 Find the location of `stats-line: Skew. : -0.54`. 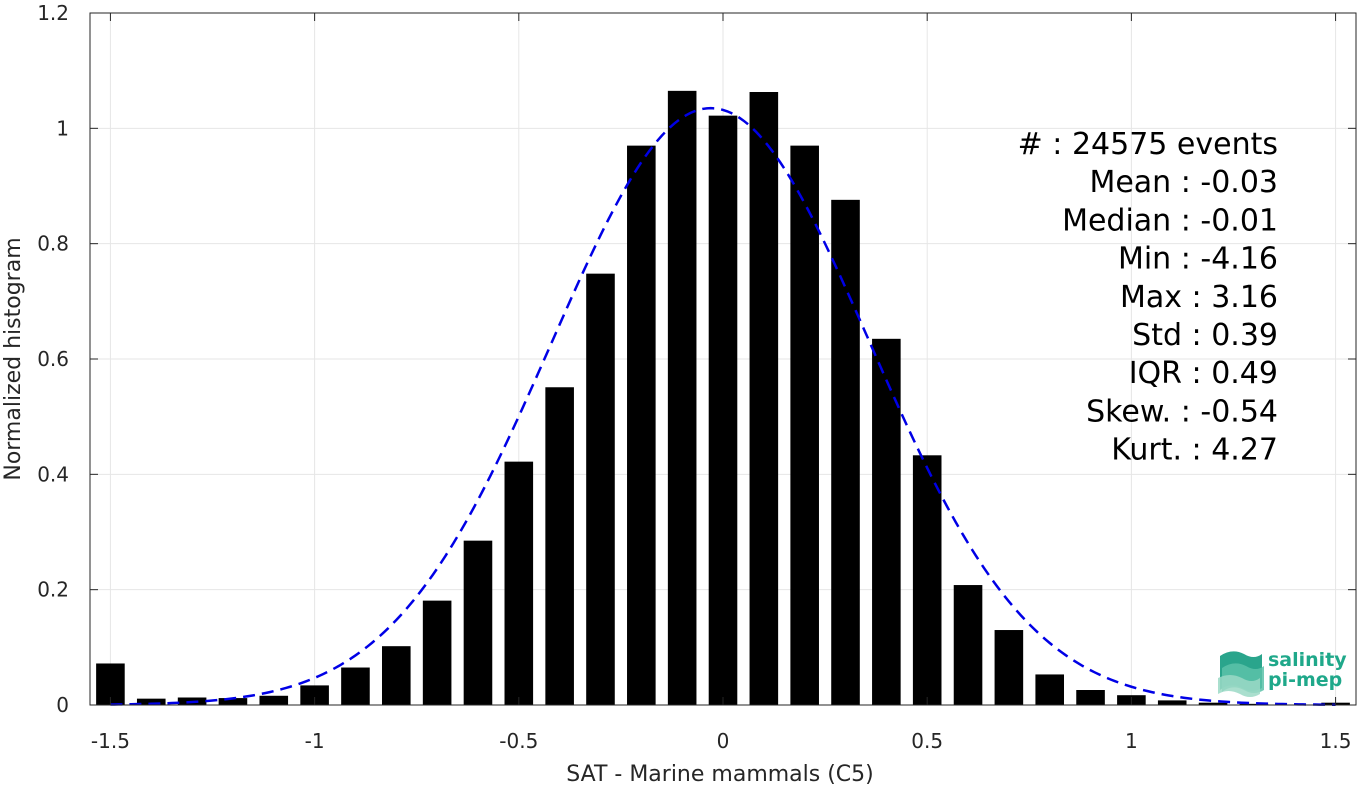

stats-line: Skew. : -0.54 is located at coordinates (1182, 411).